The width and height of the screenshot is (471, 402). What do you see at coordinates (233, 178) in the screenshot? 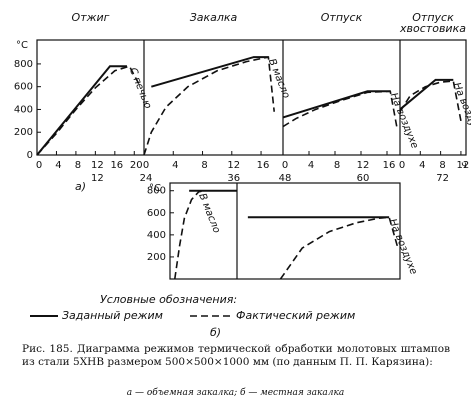
I see `x-tick-label-total: 36` at bounding box center [233, 178].